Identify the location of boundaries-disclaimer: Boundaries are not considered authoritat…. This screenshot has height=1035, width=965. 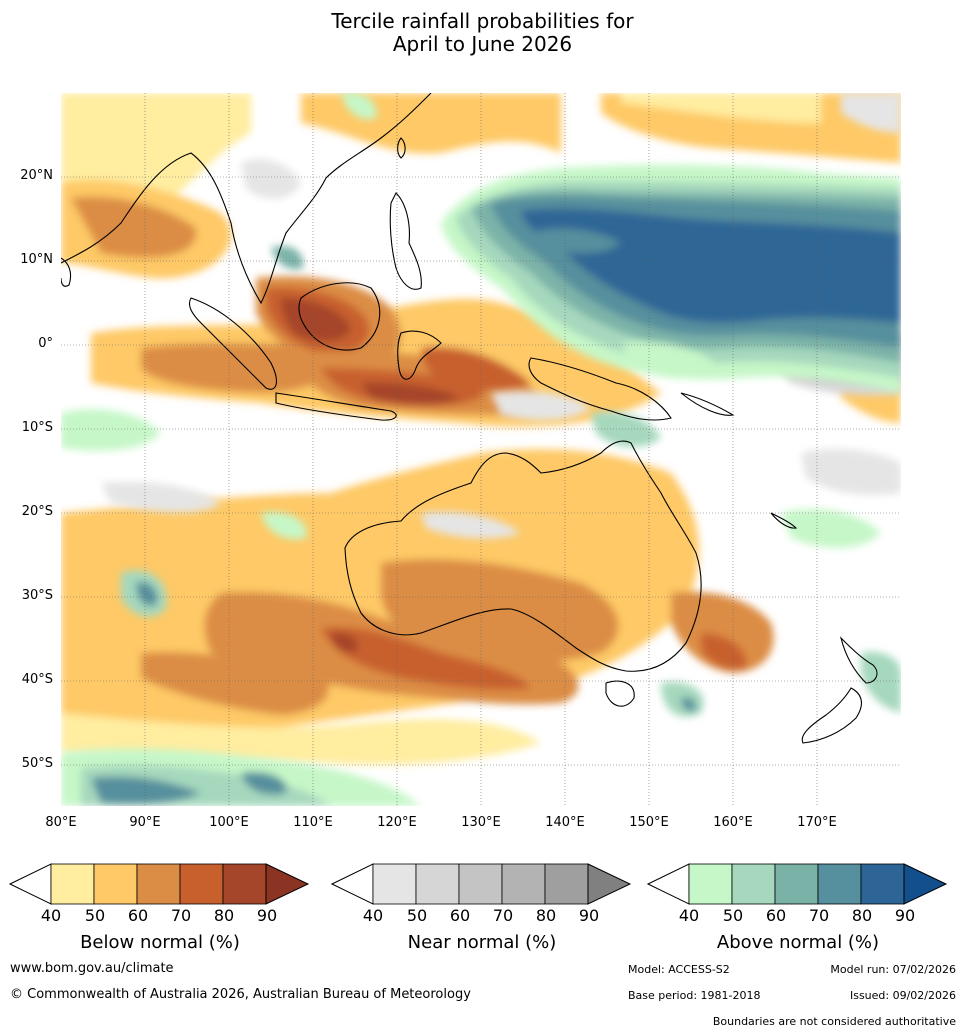
(834, 1021).